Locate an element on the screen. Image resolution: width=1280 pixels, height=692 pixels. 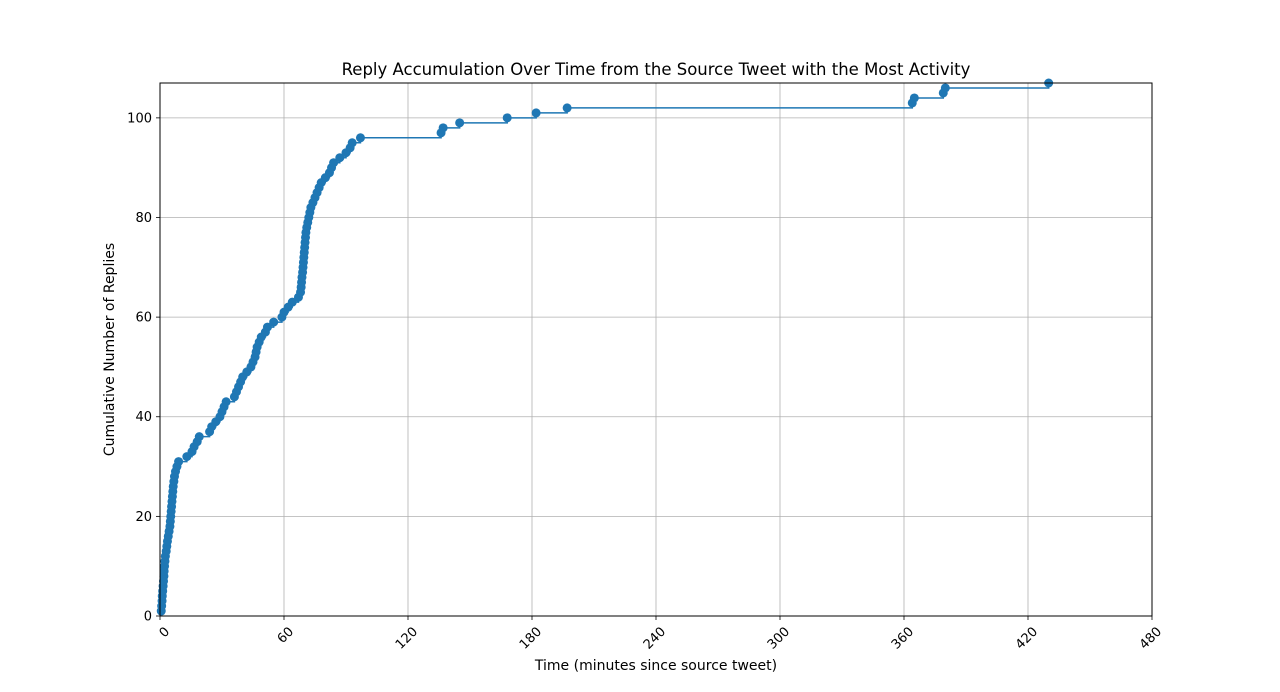
x-tick-label: 240 is located at coordinates (655, 638).